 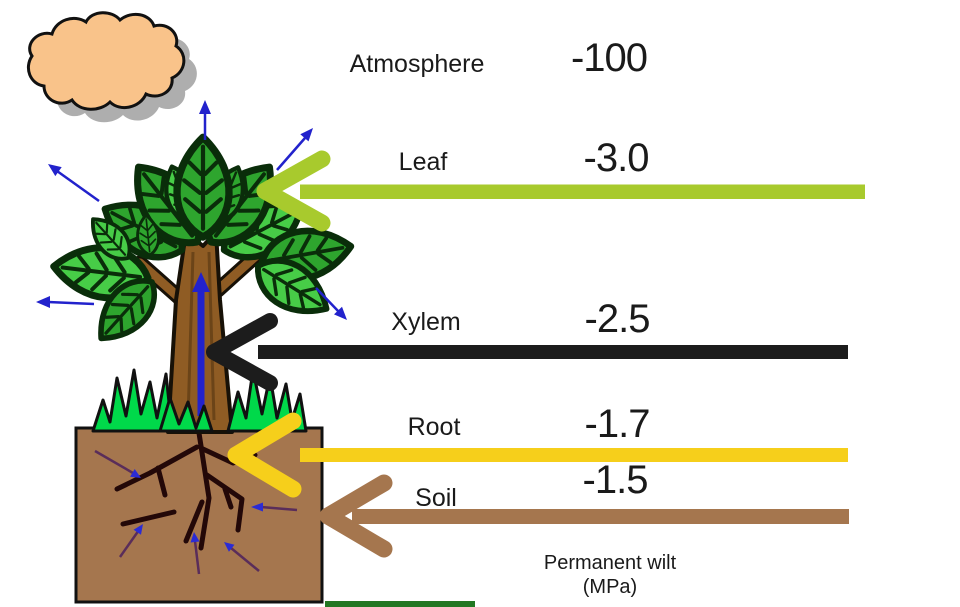 I want to click on soil-label: Soil, so click(x=436, y=498).